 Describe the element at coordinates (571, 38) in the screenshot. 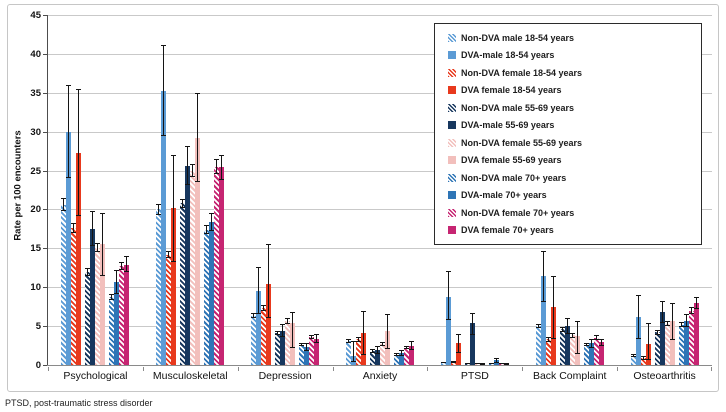

I see `legend-item-0: Non-DVA male 18-54 years` at that location.